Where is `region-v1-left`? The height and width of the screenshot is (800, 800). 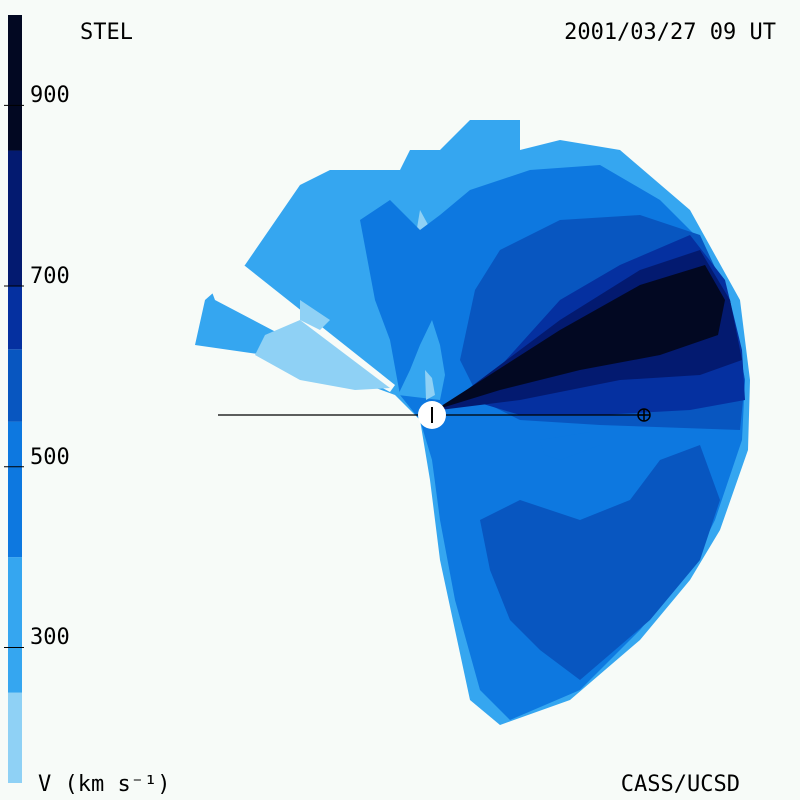
region-v1-left is located at coordinates (322, 355).